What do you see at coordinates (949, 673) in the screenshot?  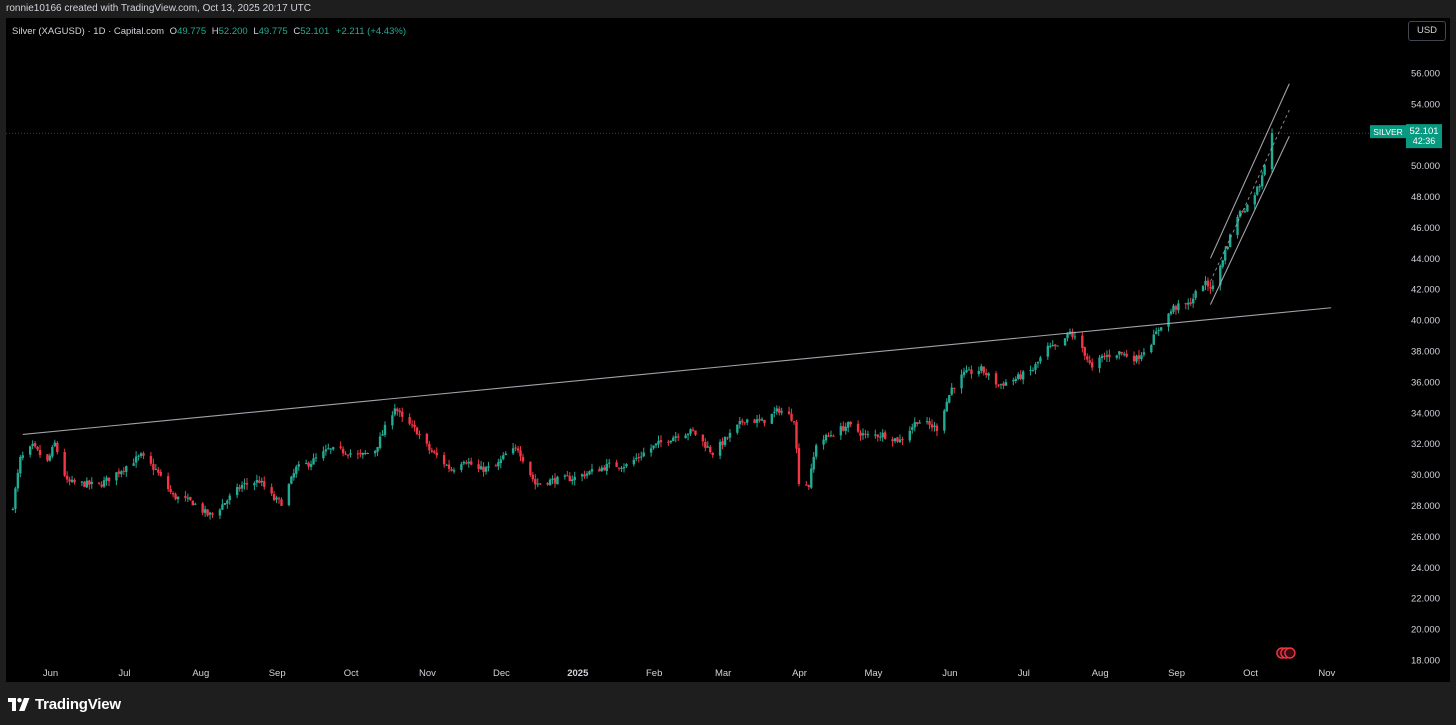 I see `x-tick-label: Jun` at bounding box center [949, 673].